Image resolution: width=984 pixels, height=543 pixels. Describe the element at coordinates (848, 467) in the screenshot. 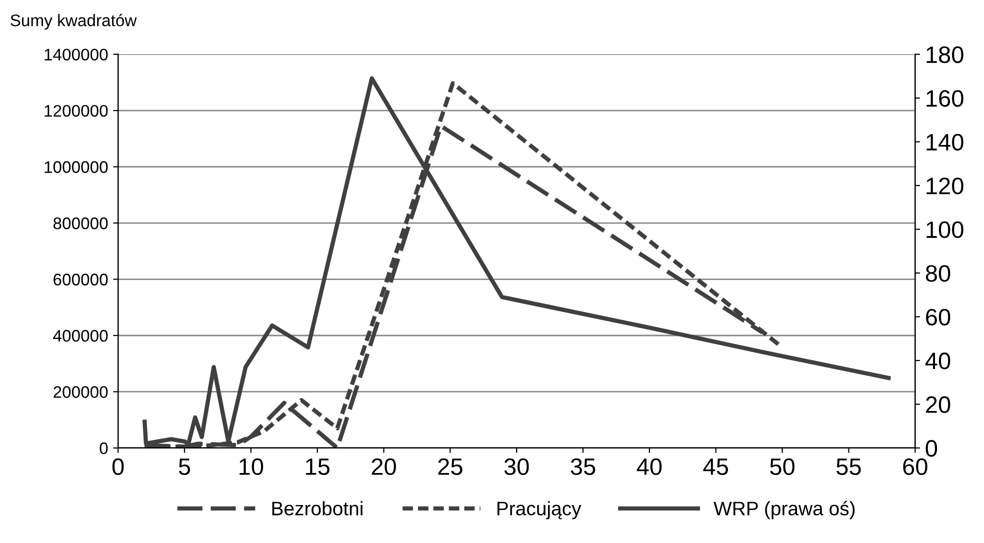

I see `x-tick-label: 55` at that location.